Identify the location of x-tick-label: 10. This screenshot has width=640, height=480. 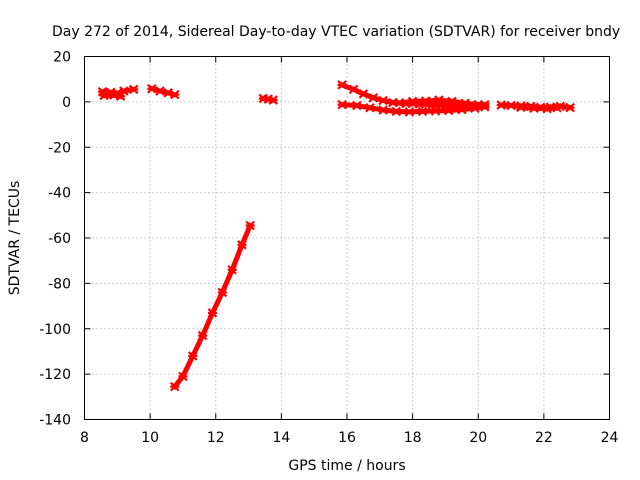
(150, 438).